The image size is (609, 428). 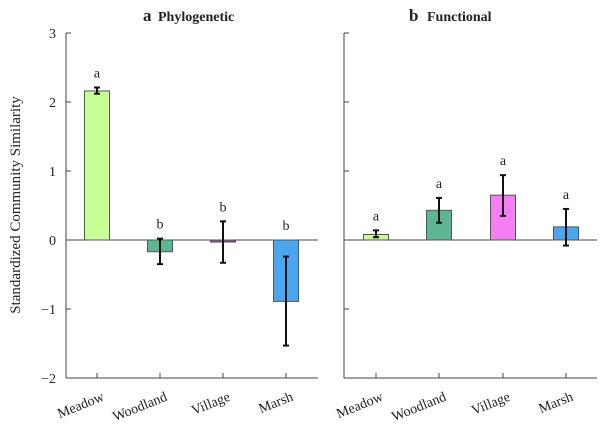 What do you see at coordinates (48, 379) in the screenshot?
I see `y-tick-label: −2` at bounding box center [48, 379].